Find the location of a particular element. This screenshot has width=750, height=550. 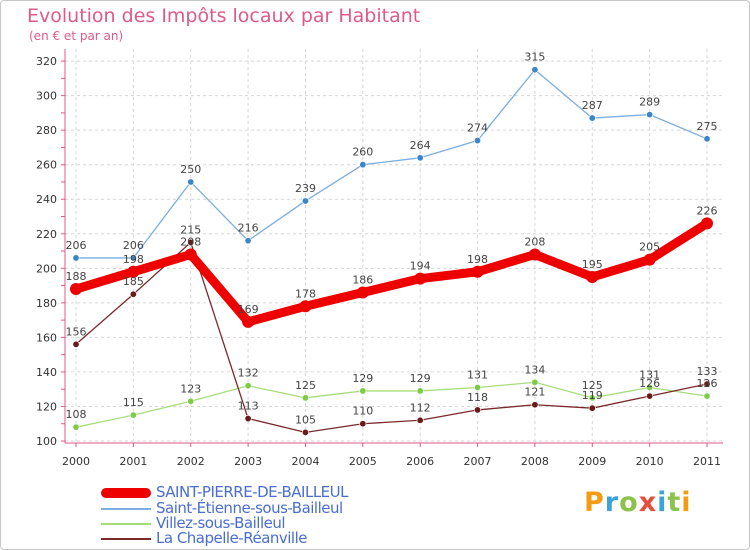

x-tick-label: 2009 is located at coordinates (592, 461).